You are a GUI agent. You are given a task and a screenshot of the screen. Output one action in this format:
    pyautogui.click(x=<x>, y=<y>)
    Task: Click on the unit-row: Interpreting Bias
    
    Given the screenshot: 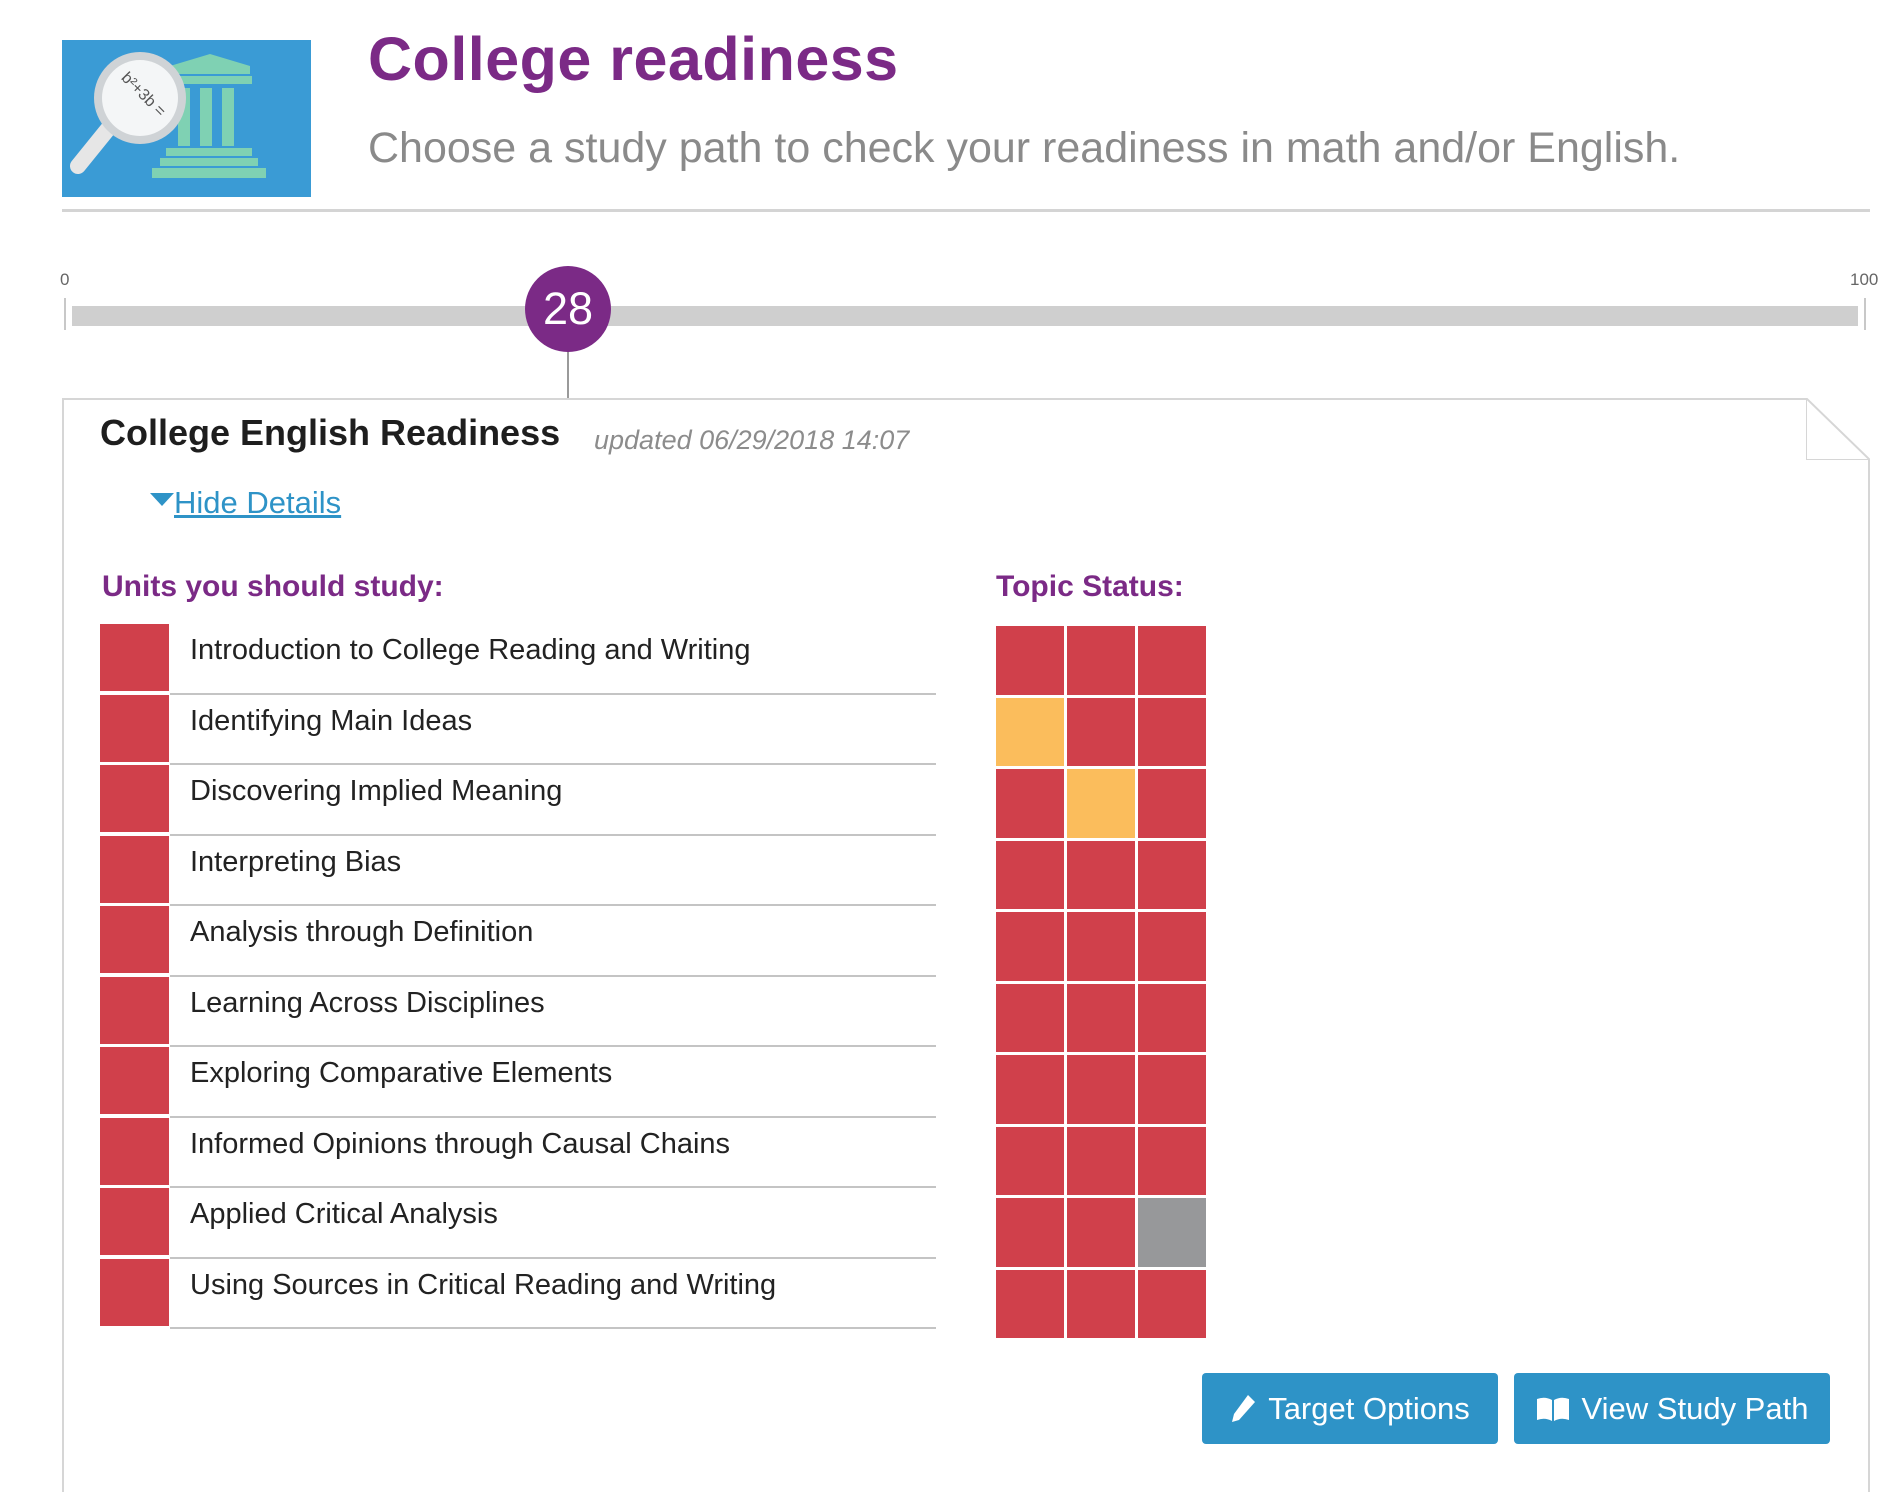 What is the action you would take?
    pyautogui.click(x=518, y=870)
    